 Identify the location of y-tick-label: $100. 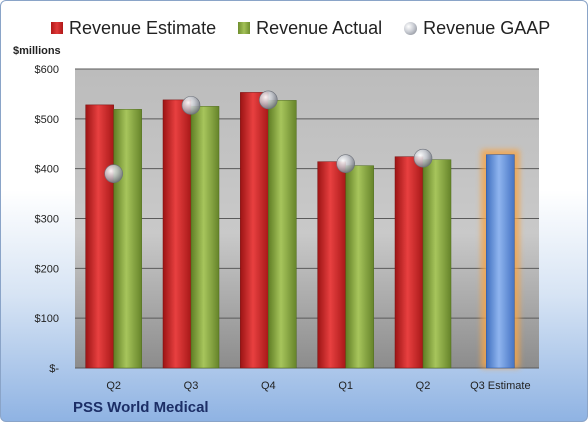
(47, 319).